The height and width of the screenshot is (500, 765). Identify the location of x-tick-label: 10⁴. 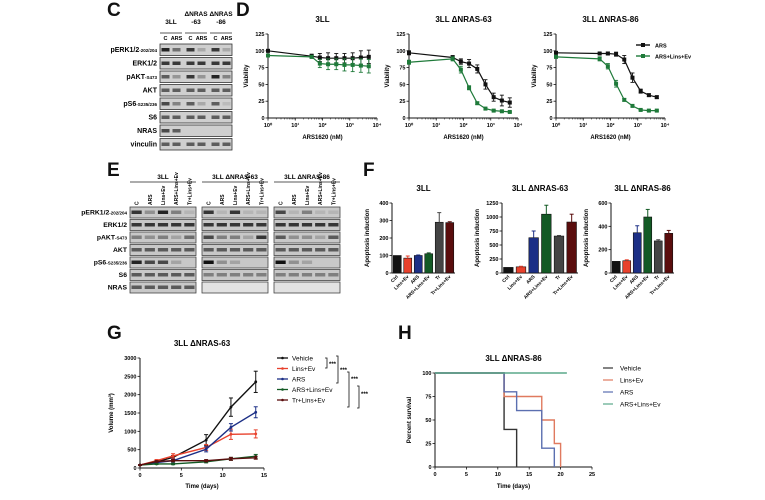
(377, 126).